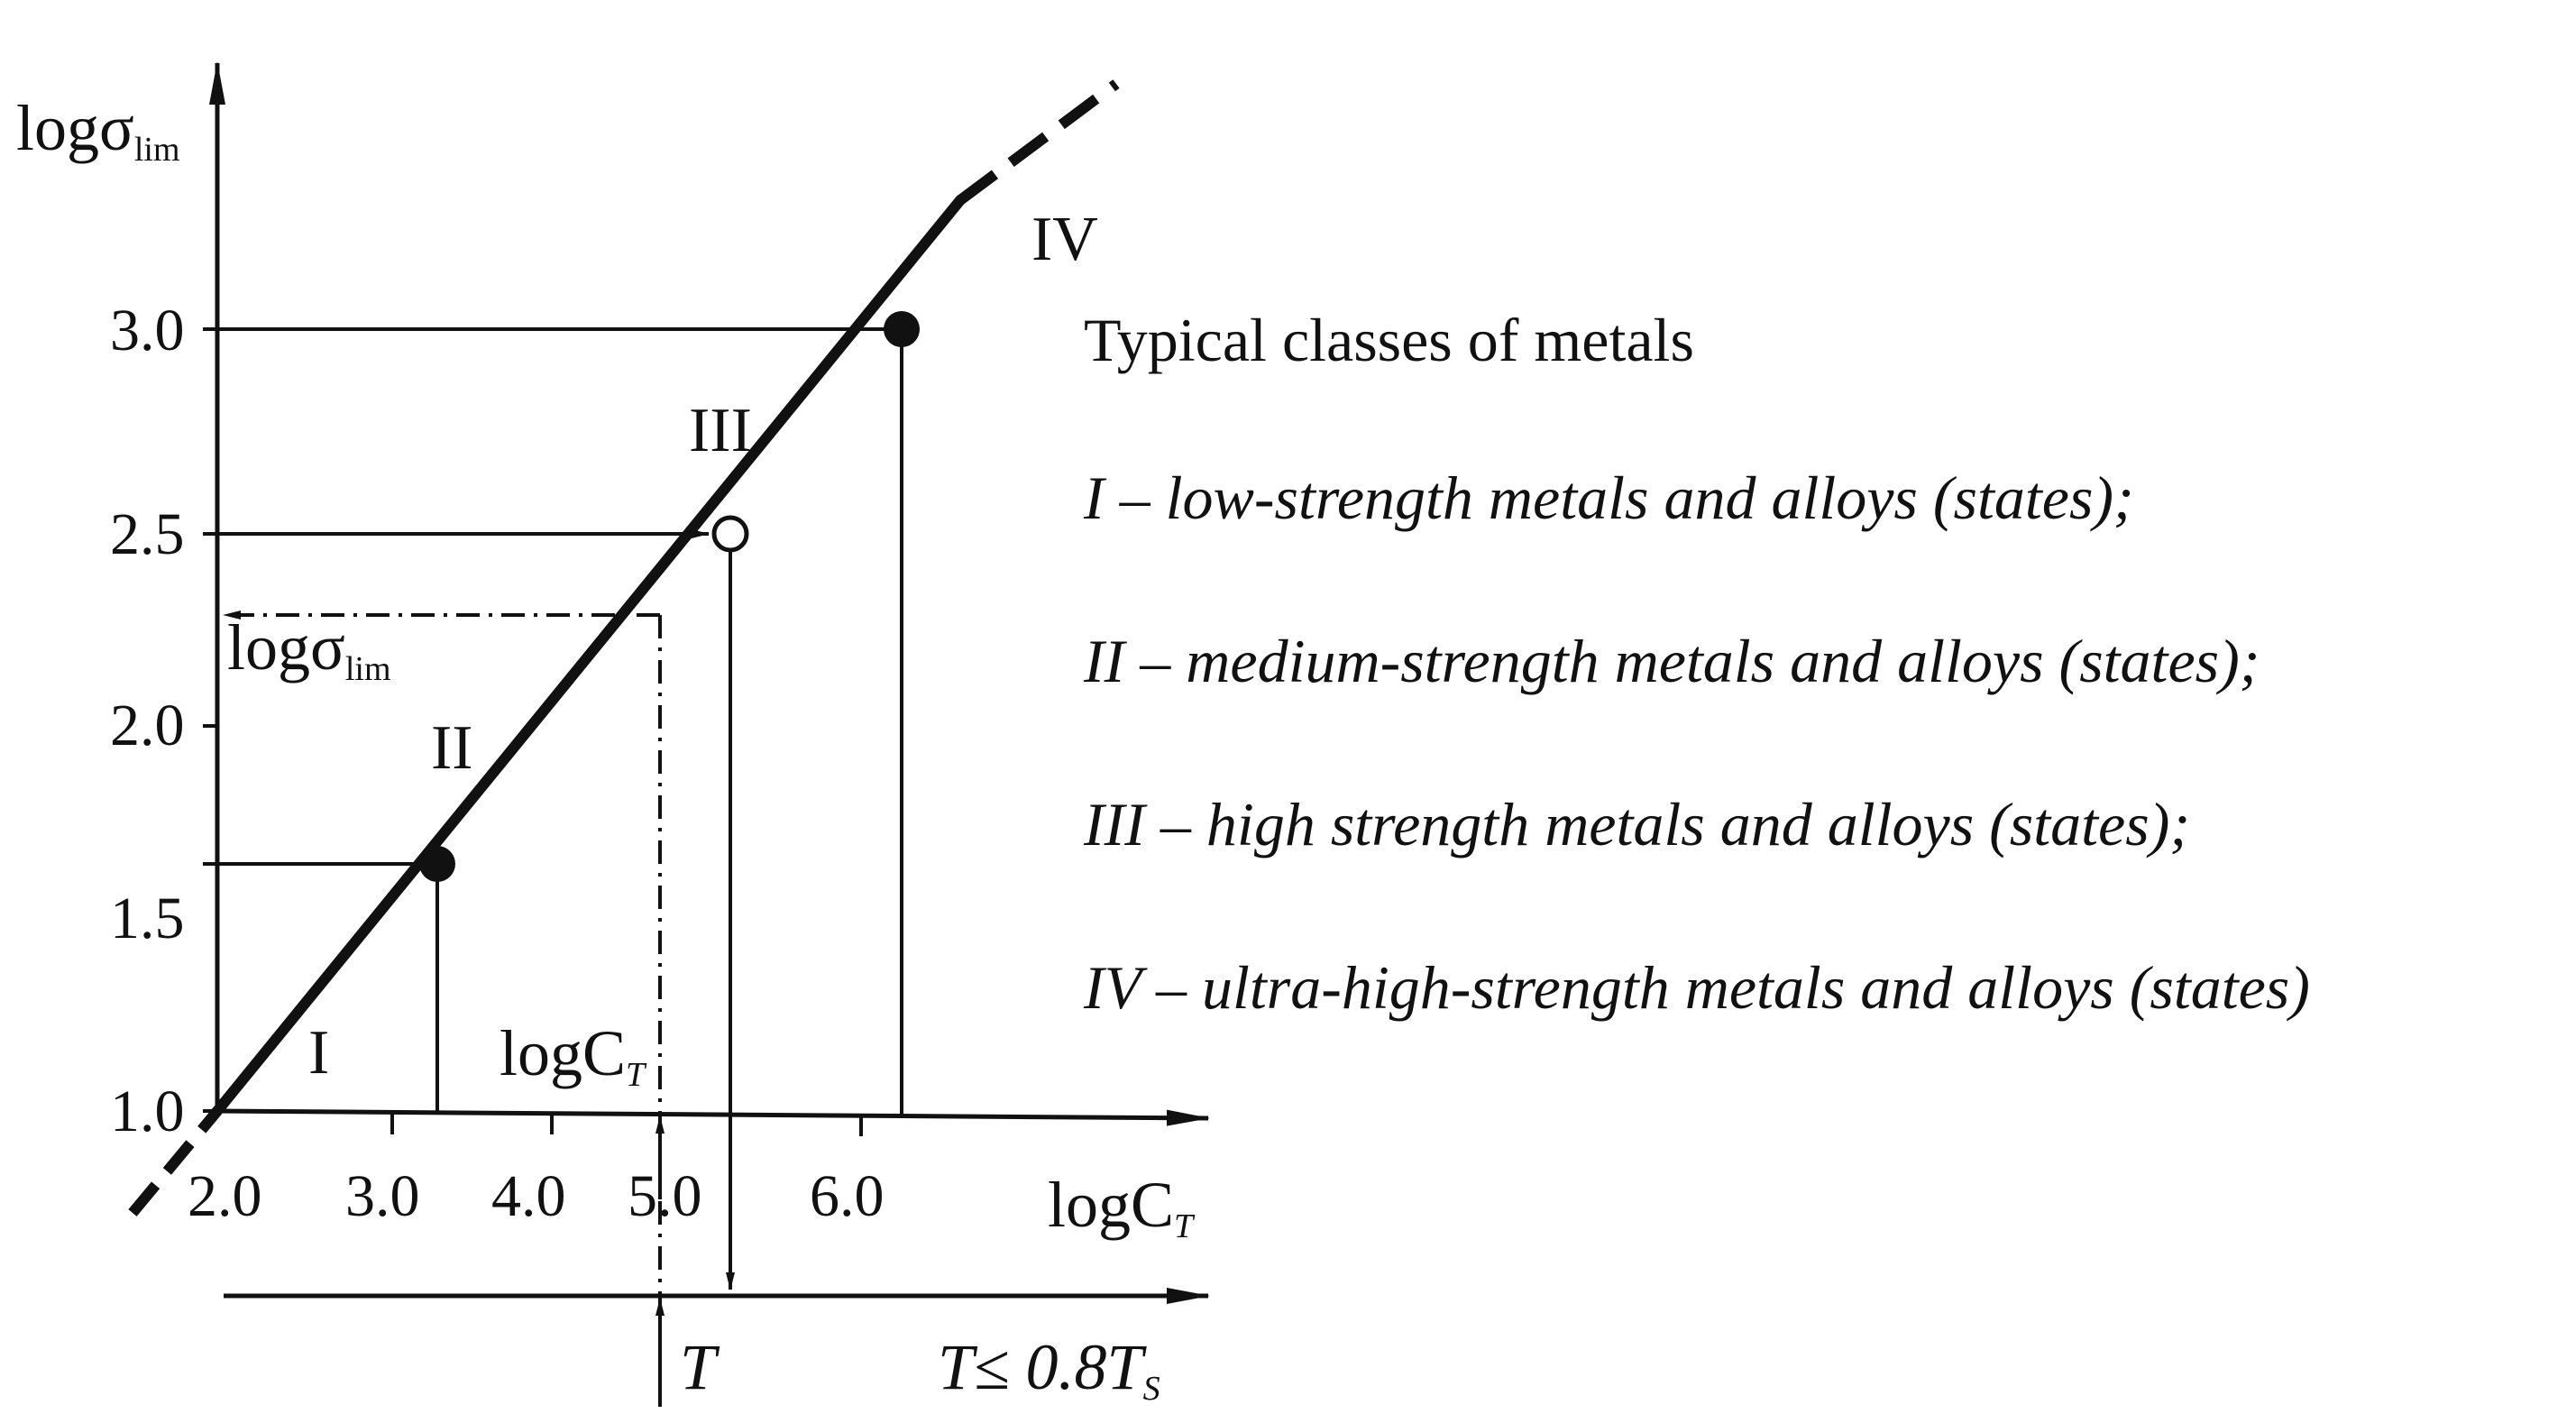 The height and width of the screenshot is (1423, 2576). Describe the element at coordinates (452, 748) in the screenshot. I see `class-label-two: II` at that location.